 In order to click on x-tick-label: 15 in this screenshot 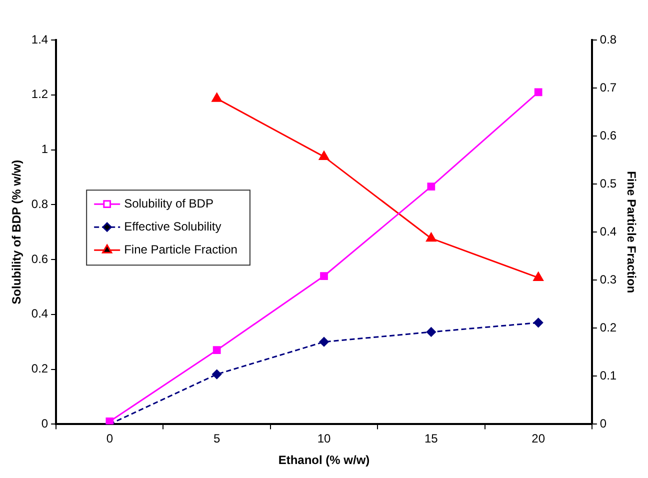, I will do `click(431, 439)`.